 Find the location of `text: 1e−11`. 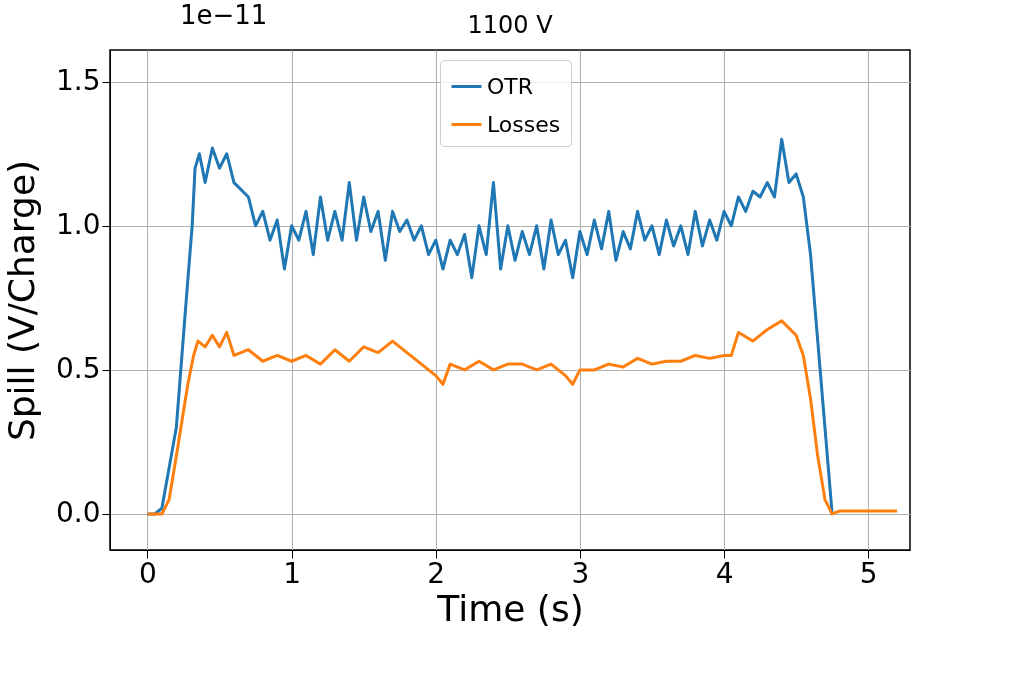

text: 1e−11 is located at coordinates (224, 15).